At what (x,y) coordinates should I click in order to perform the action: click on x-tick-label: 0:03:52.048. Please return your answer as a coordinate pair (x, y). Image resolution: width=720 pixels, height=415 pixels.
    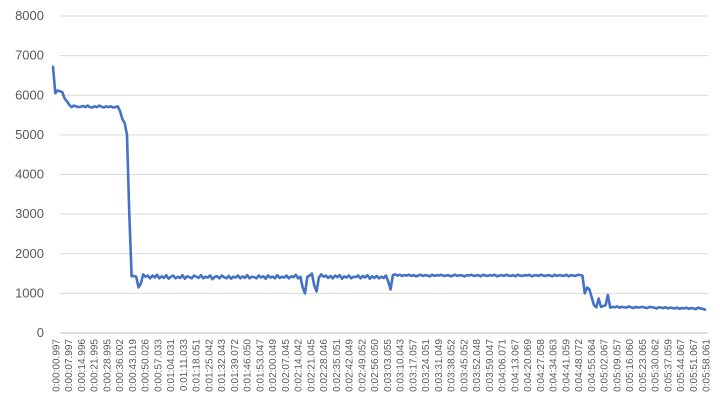
    Looking at the image, I should click on (477, 365).